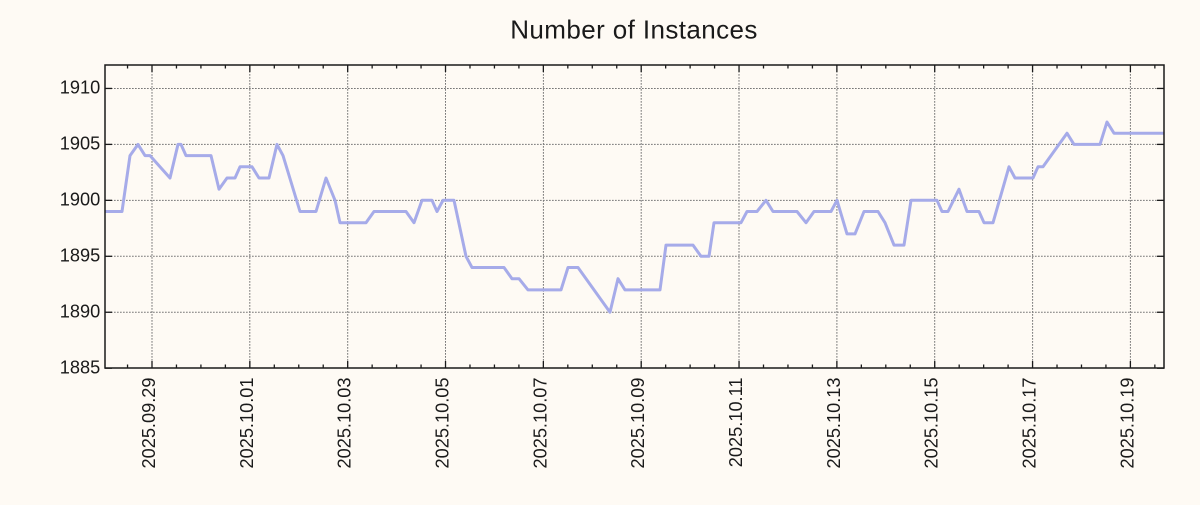 The width and height of the screenshot is (1200, 505). Describe the element at coordinates (80, 88) in the screenshot. I see `svg-text: 1910` at that location.